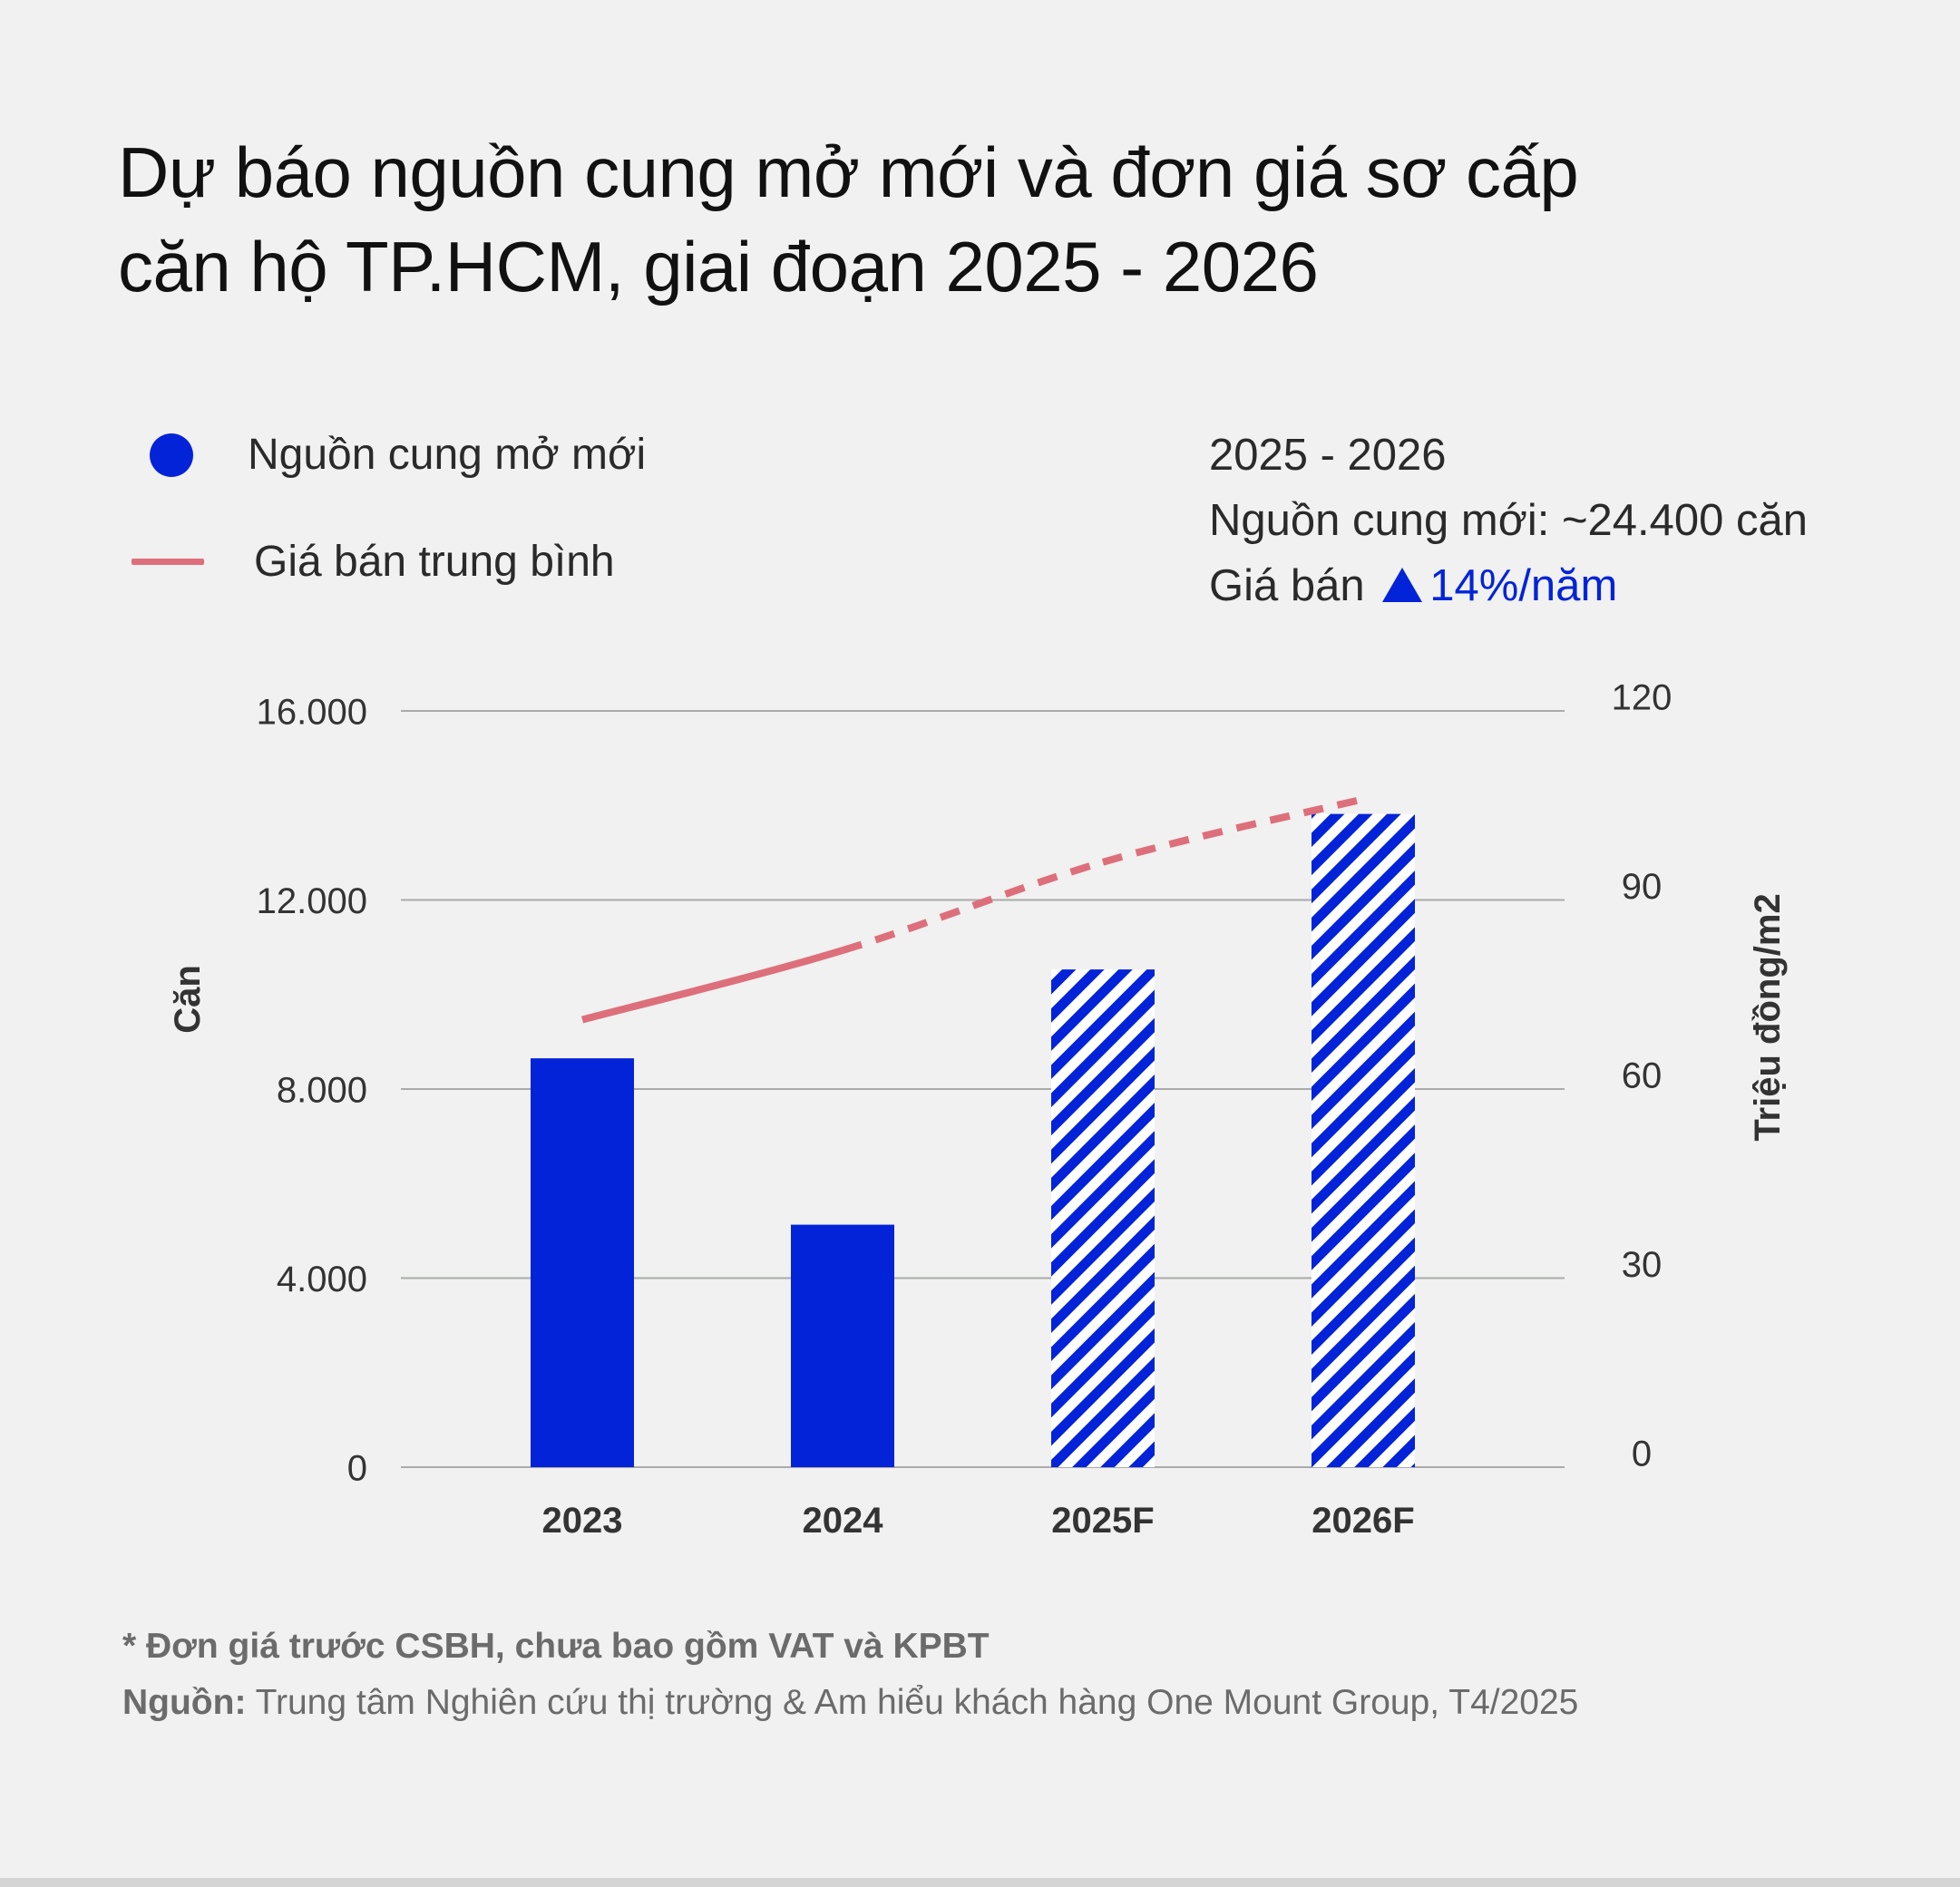  What do you see at coordinates (1402, 585) in the screenshot?
I see `up-triangle-icon` at bounding box center [1402, 585].